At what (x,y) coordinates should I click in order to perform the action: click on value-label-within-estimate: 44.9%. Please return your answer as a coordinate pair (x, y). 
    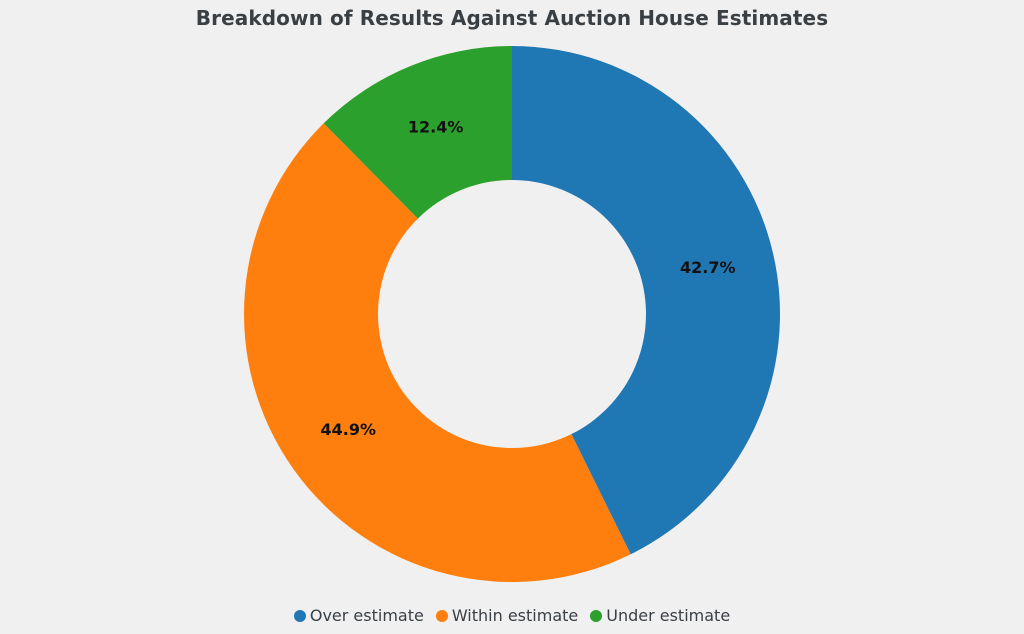
    Looking at the image, I should click on (349, 429).